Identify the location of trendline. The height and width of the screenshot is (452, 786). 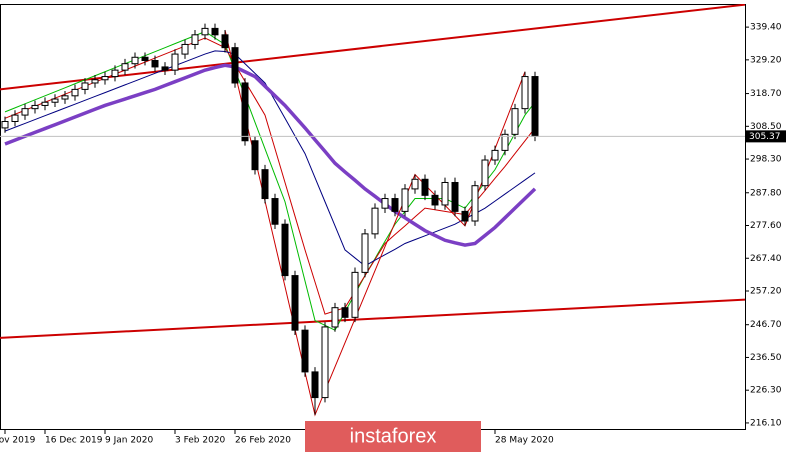
(372, 318).